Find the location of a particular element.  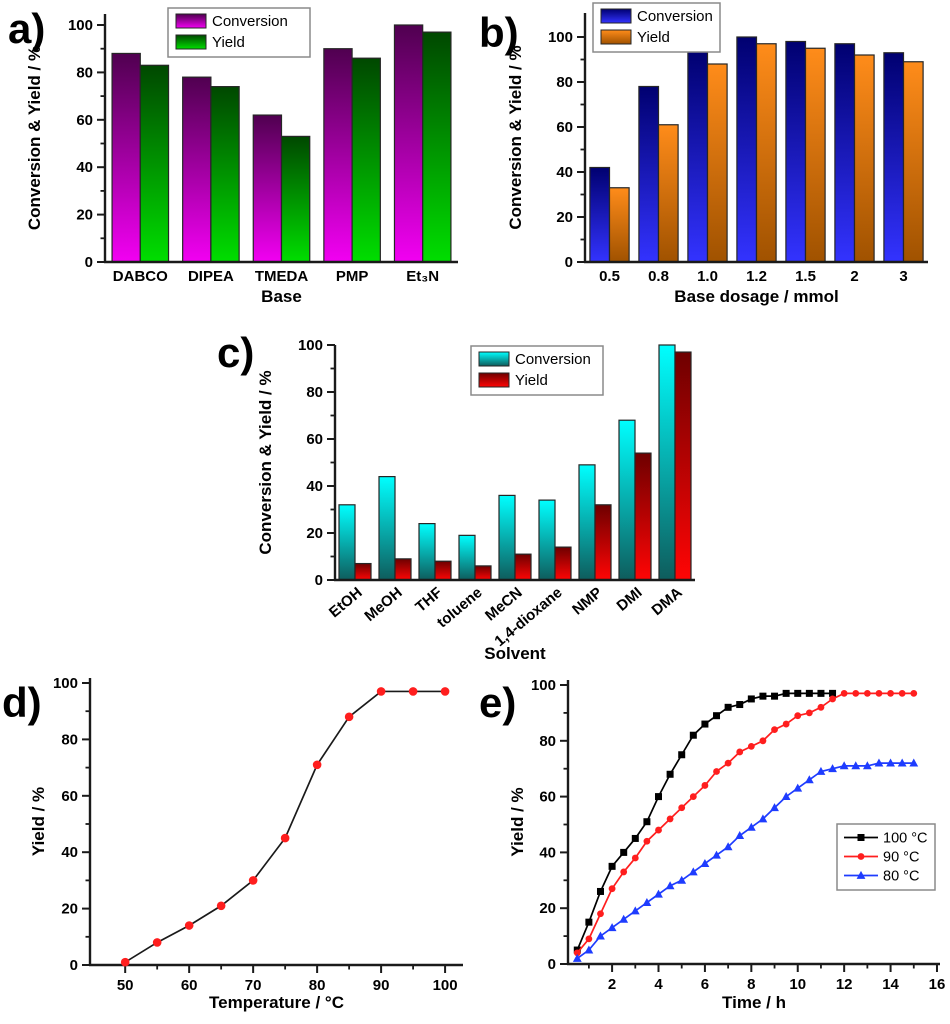

svg-text: 90 °C is located at coordinates (901, 858).